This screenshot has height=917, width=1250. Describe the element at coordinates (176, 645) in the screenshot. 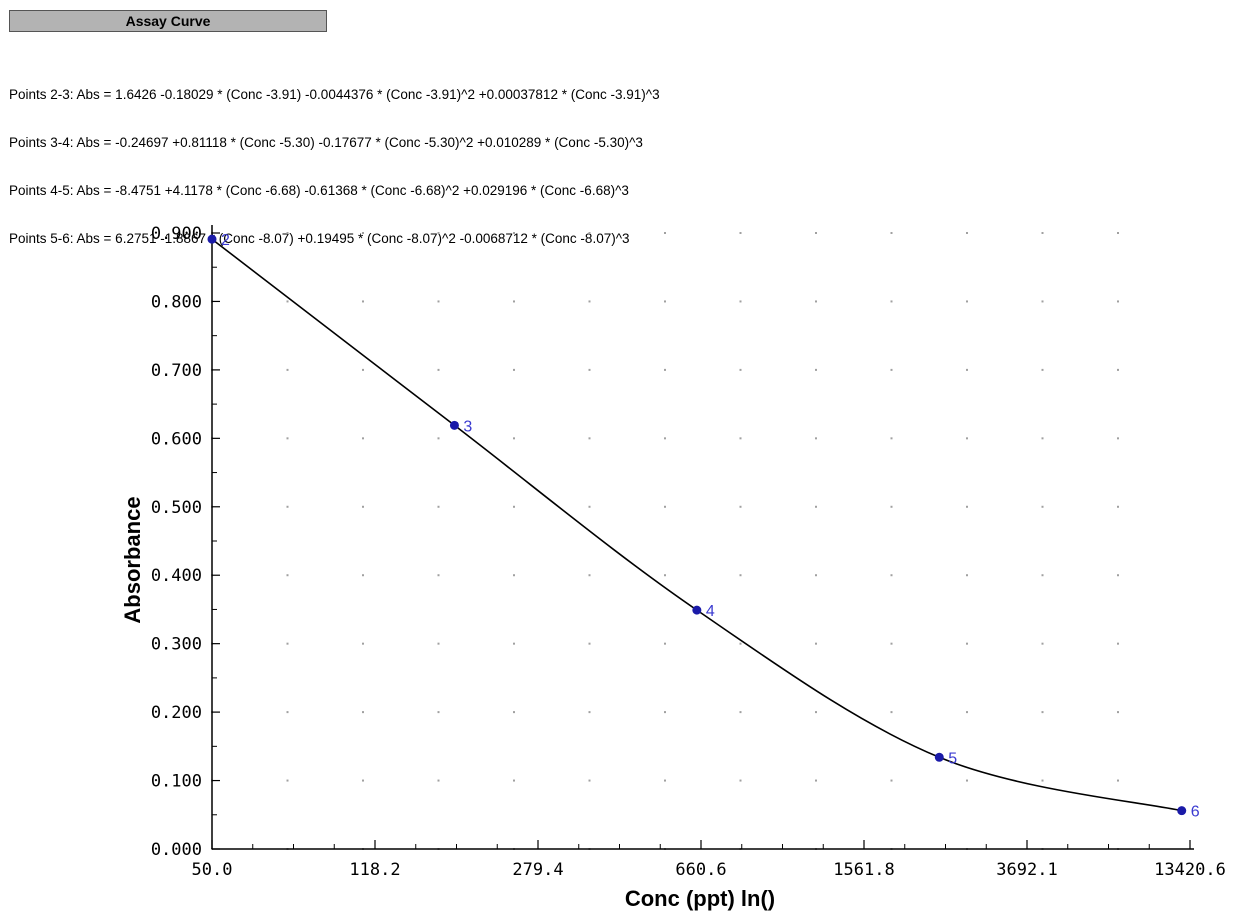

I see `y-tick-label: 0.300` at that location.